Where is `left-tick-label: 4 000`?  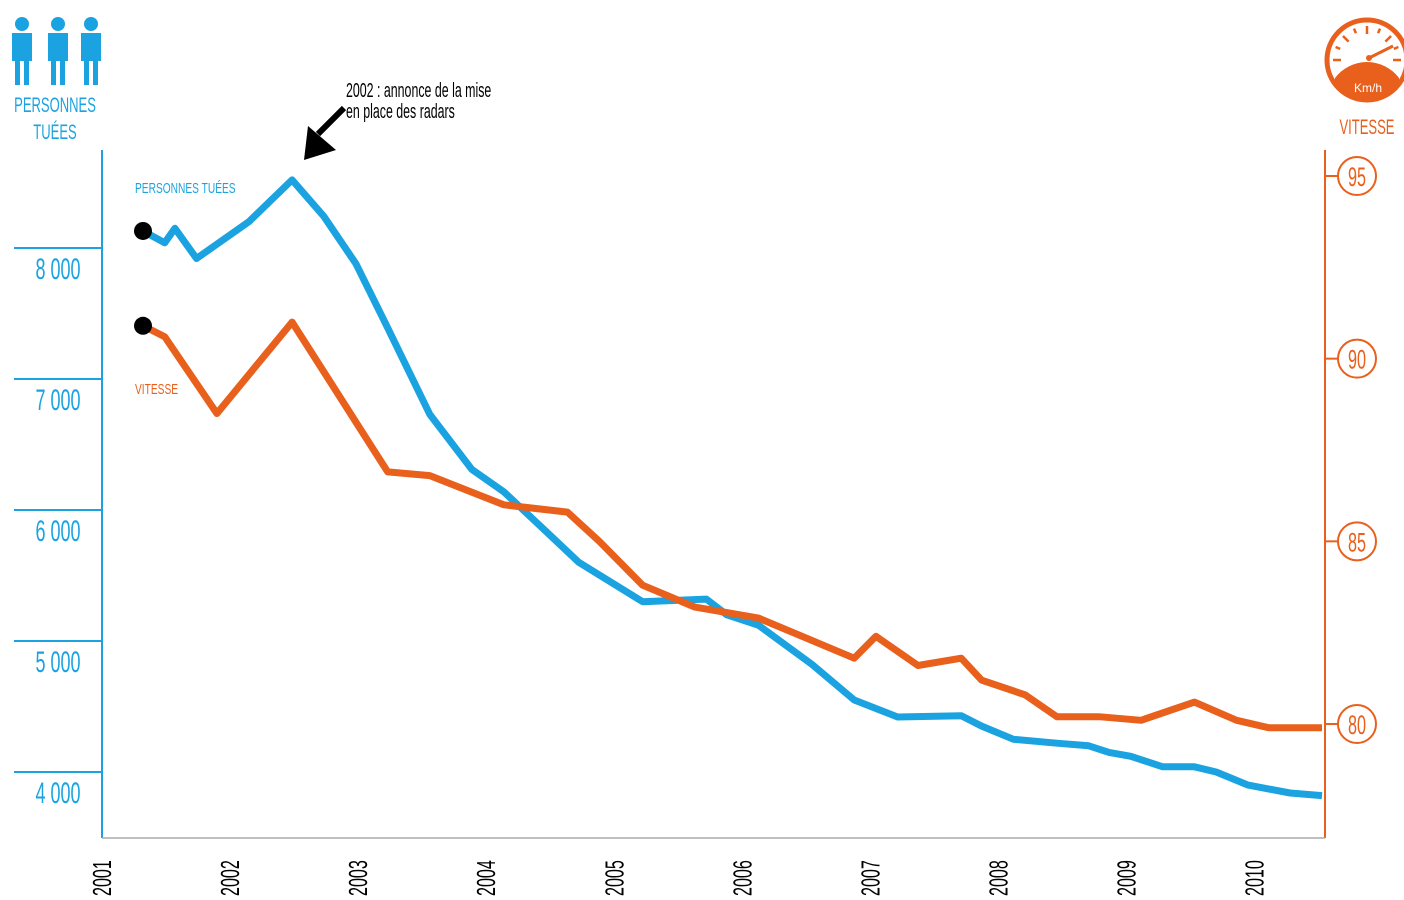
left-tick-label: 4 000 is located at coordinates (57, 794).